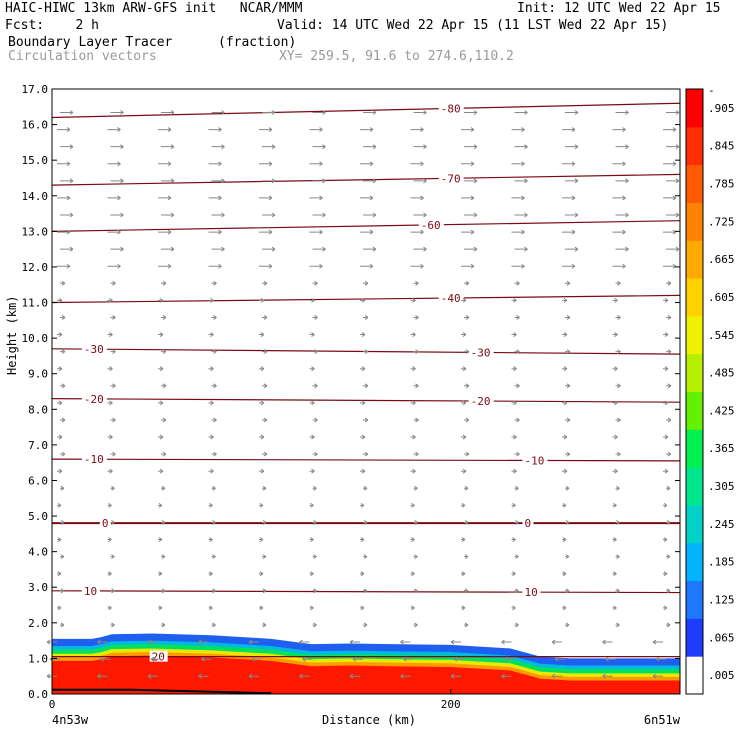 This screenshot has height=740, width=740. What do you see at coordinates (105, 523) in the screenshot?
I see `isotherm-label-2-0: 0` at bounding box center [105, 523].